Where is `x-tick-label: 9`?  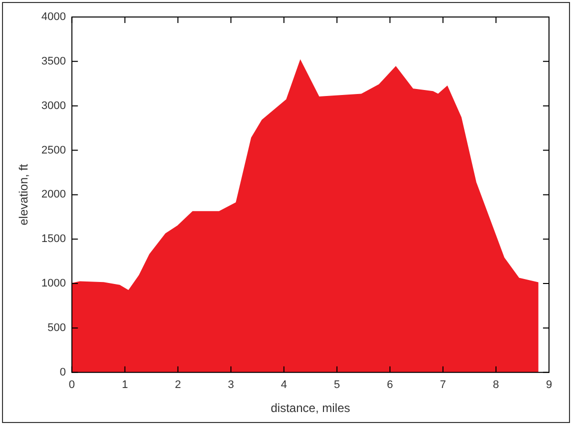
x-tick-label: 9 is located at coordinates (549, 385).